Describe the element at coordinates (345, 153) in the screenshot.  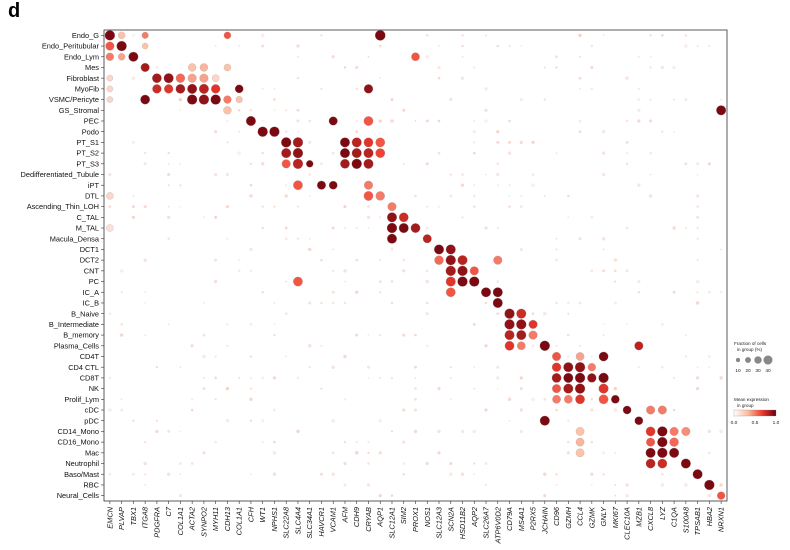
I see `dot-afm-pt-s2` at that location.